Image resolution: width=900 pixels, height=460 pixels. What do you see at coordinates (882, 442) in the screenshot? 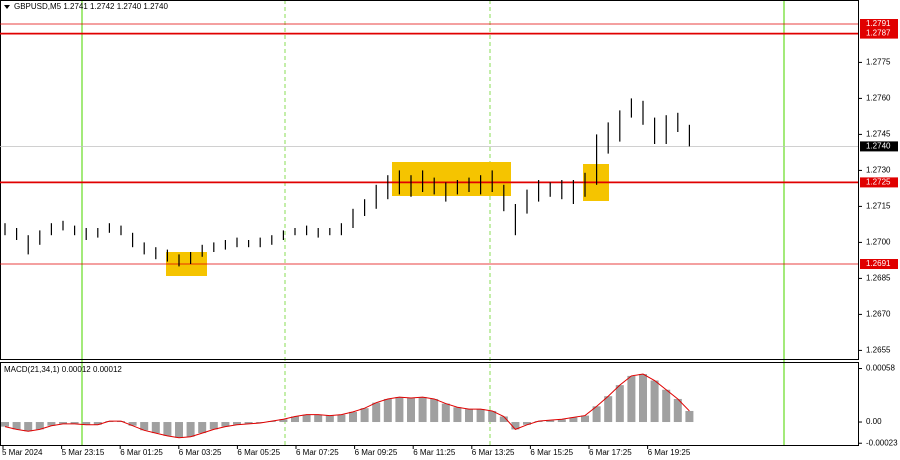
I see `y-tick-label: -0.00023` at bounding box center [882, 442].